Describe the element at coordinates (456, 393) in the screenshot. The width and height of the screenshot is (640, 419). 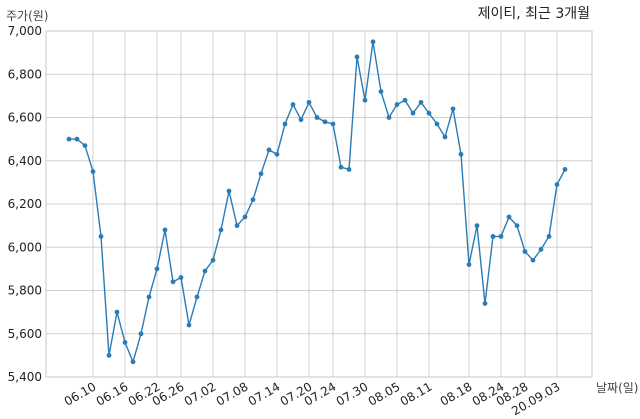
I see `x-tick-label: 08.18` at that location.